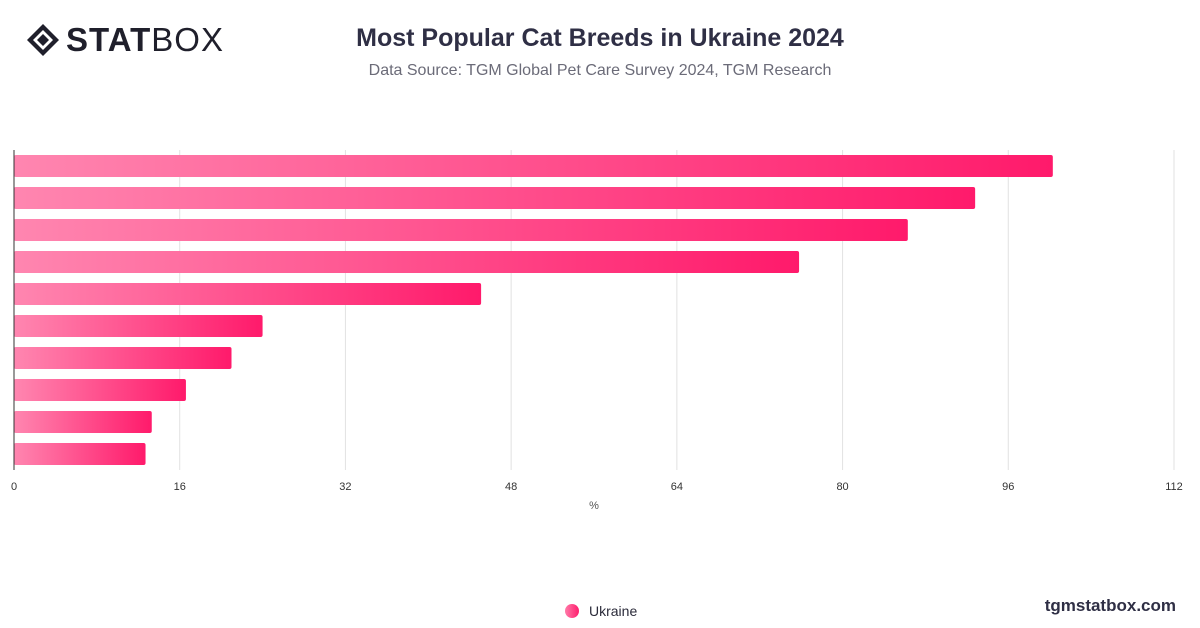  Describe the element at coordinates (572, 611) in the screenshot. I see `legend-marker-icon` at that location.